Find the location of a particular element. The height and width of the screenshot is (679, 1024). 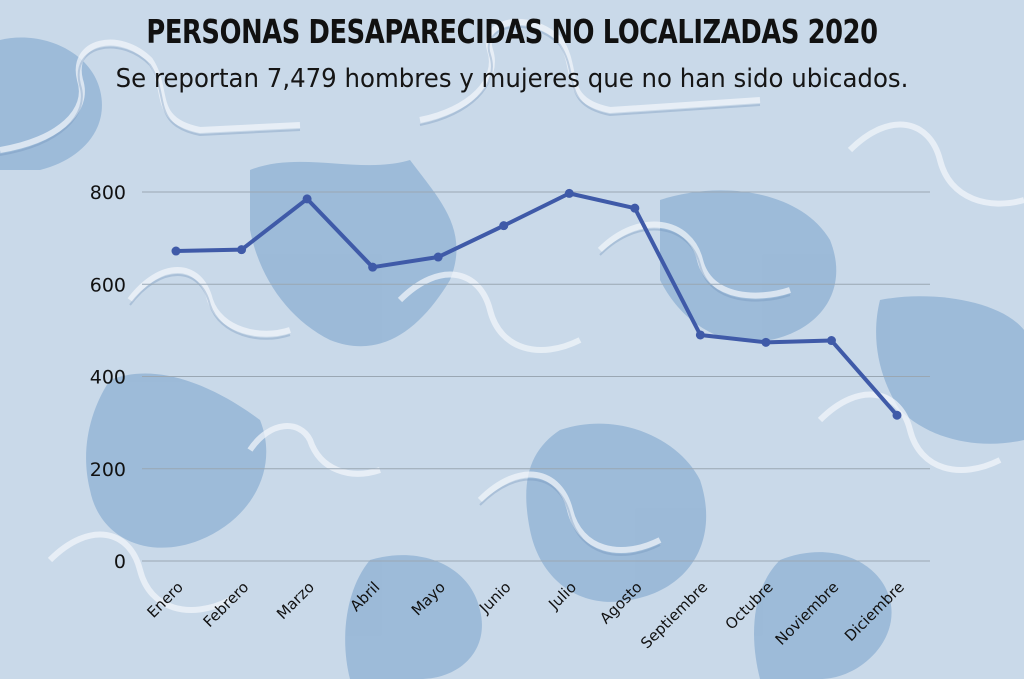

data-point-septiembre is located at coordinates (700, 335).